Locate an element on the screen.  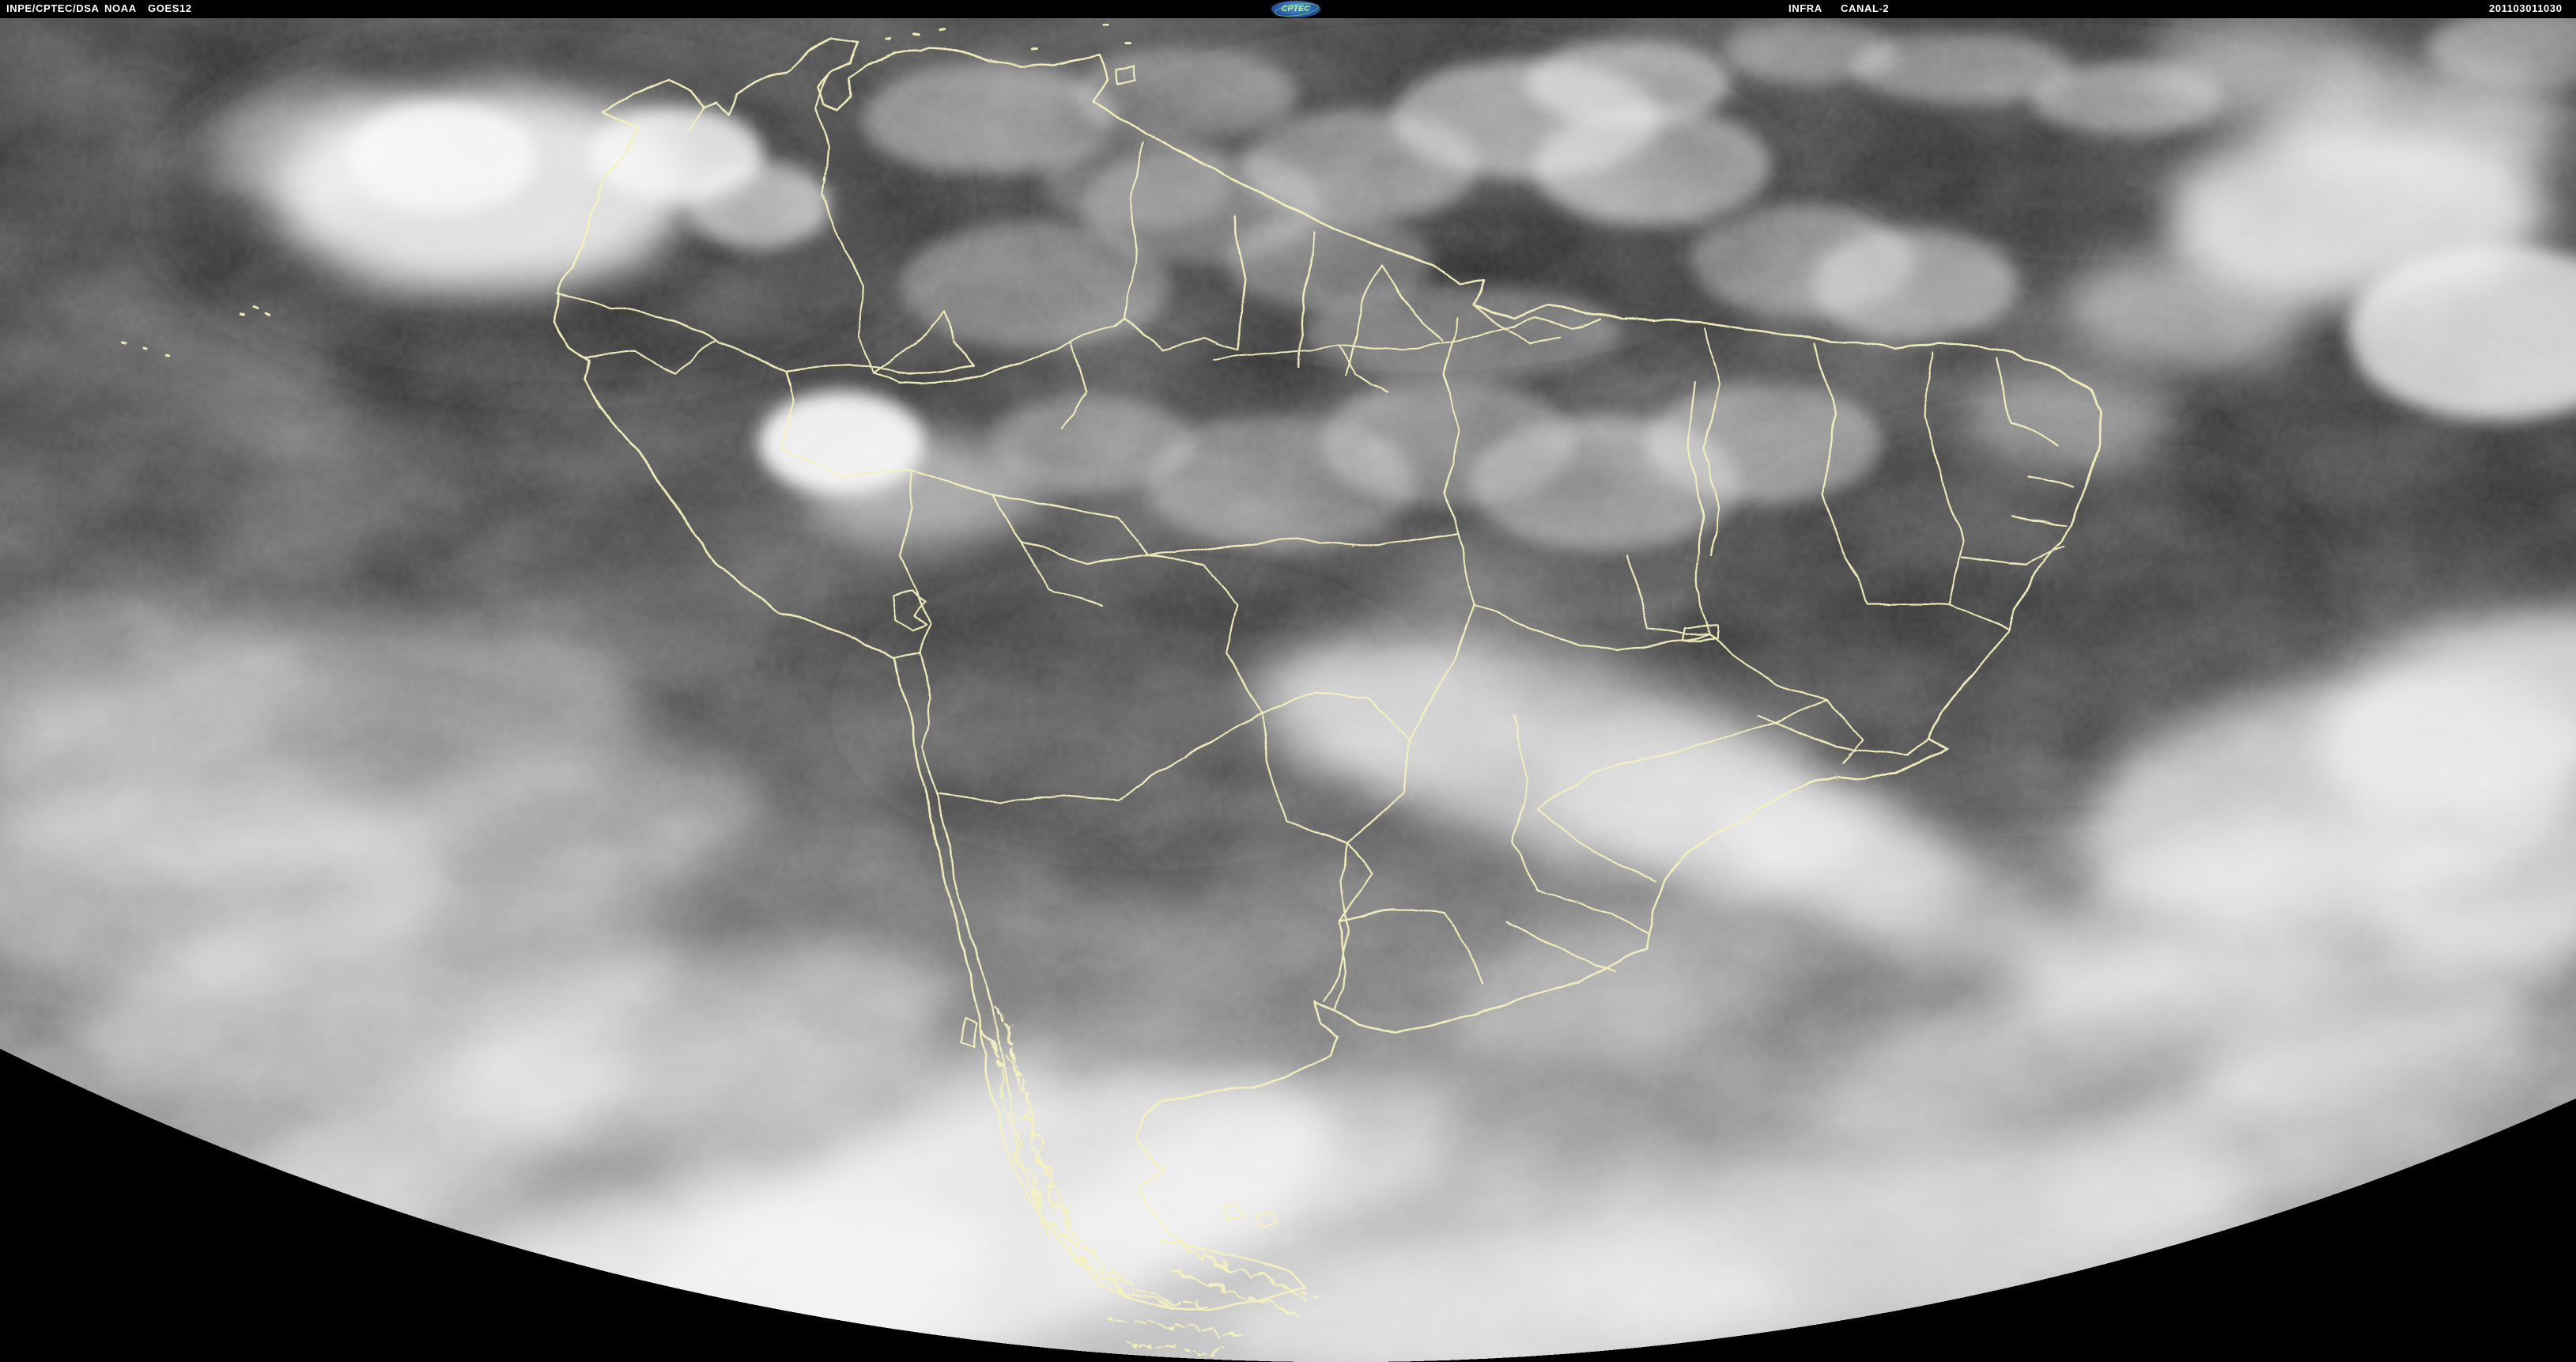
logo-orbit-ring is located at coordinates (1297, 10).